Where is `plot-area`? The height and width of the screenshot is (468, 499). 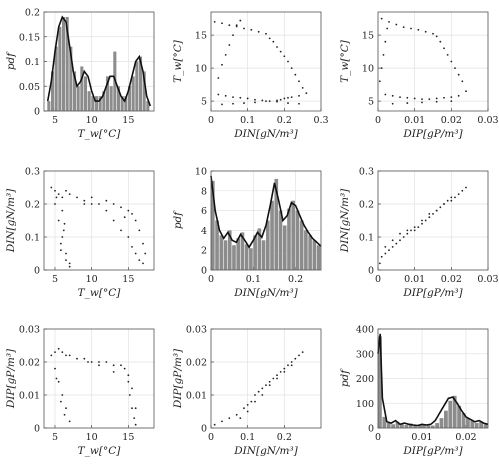 plot-area is located at coordinates (99, 378).